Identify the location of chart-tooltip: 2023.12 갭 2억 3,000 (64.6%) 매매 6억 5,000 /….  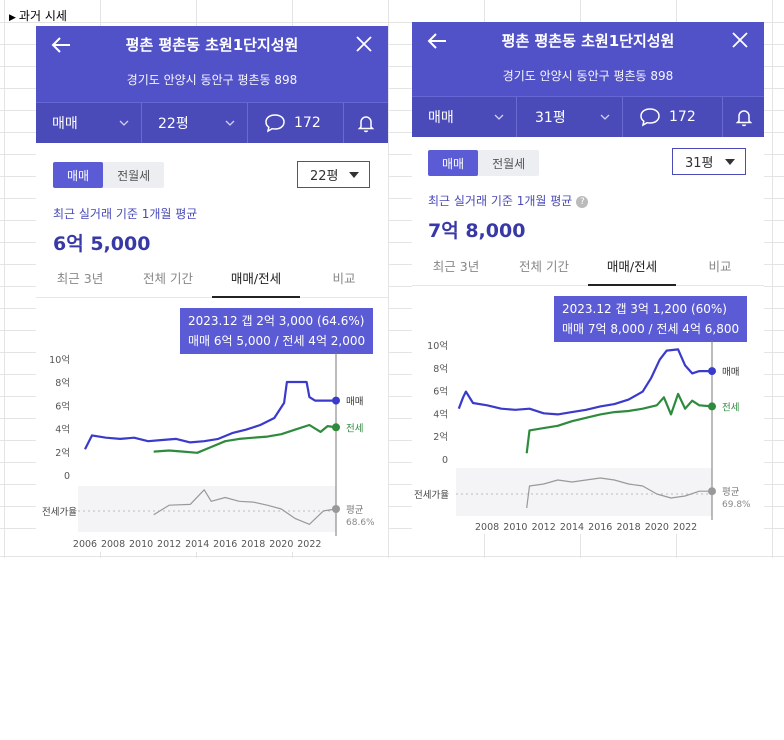
(277, 331).